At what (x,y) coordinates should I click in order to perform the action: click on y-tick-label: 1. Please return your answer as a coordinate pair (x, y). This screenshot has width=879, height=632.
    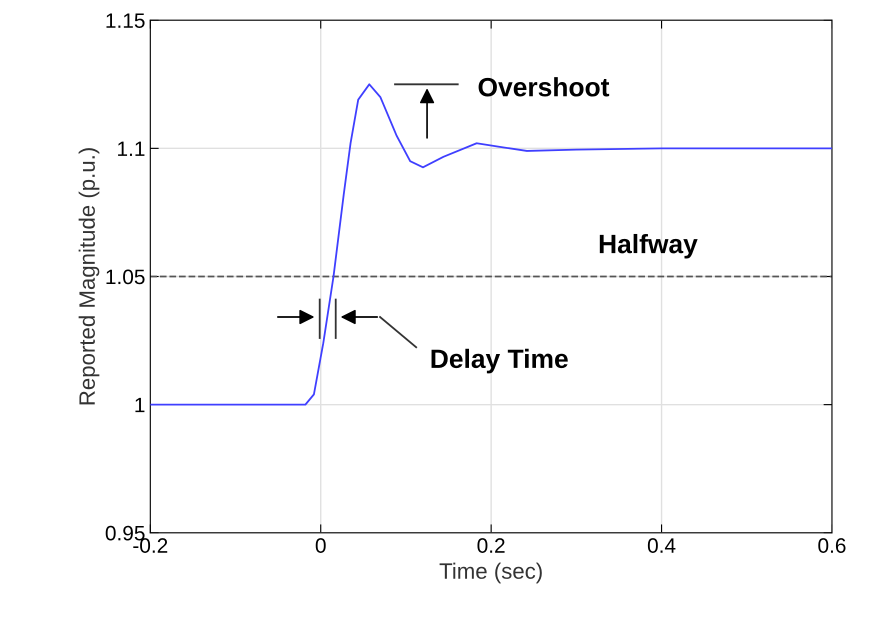
    Looking at the image, I should click on (139, 405).